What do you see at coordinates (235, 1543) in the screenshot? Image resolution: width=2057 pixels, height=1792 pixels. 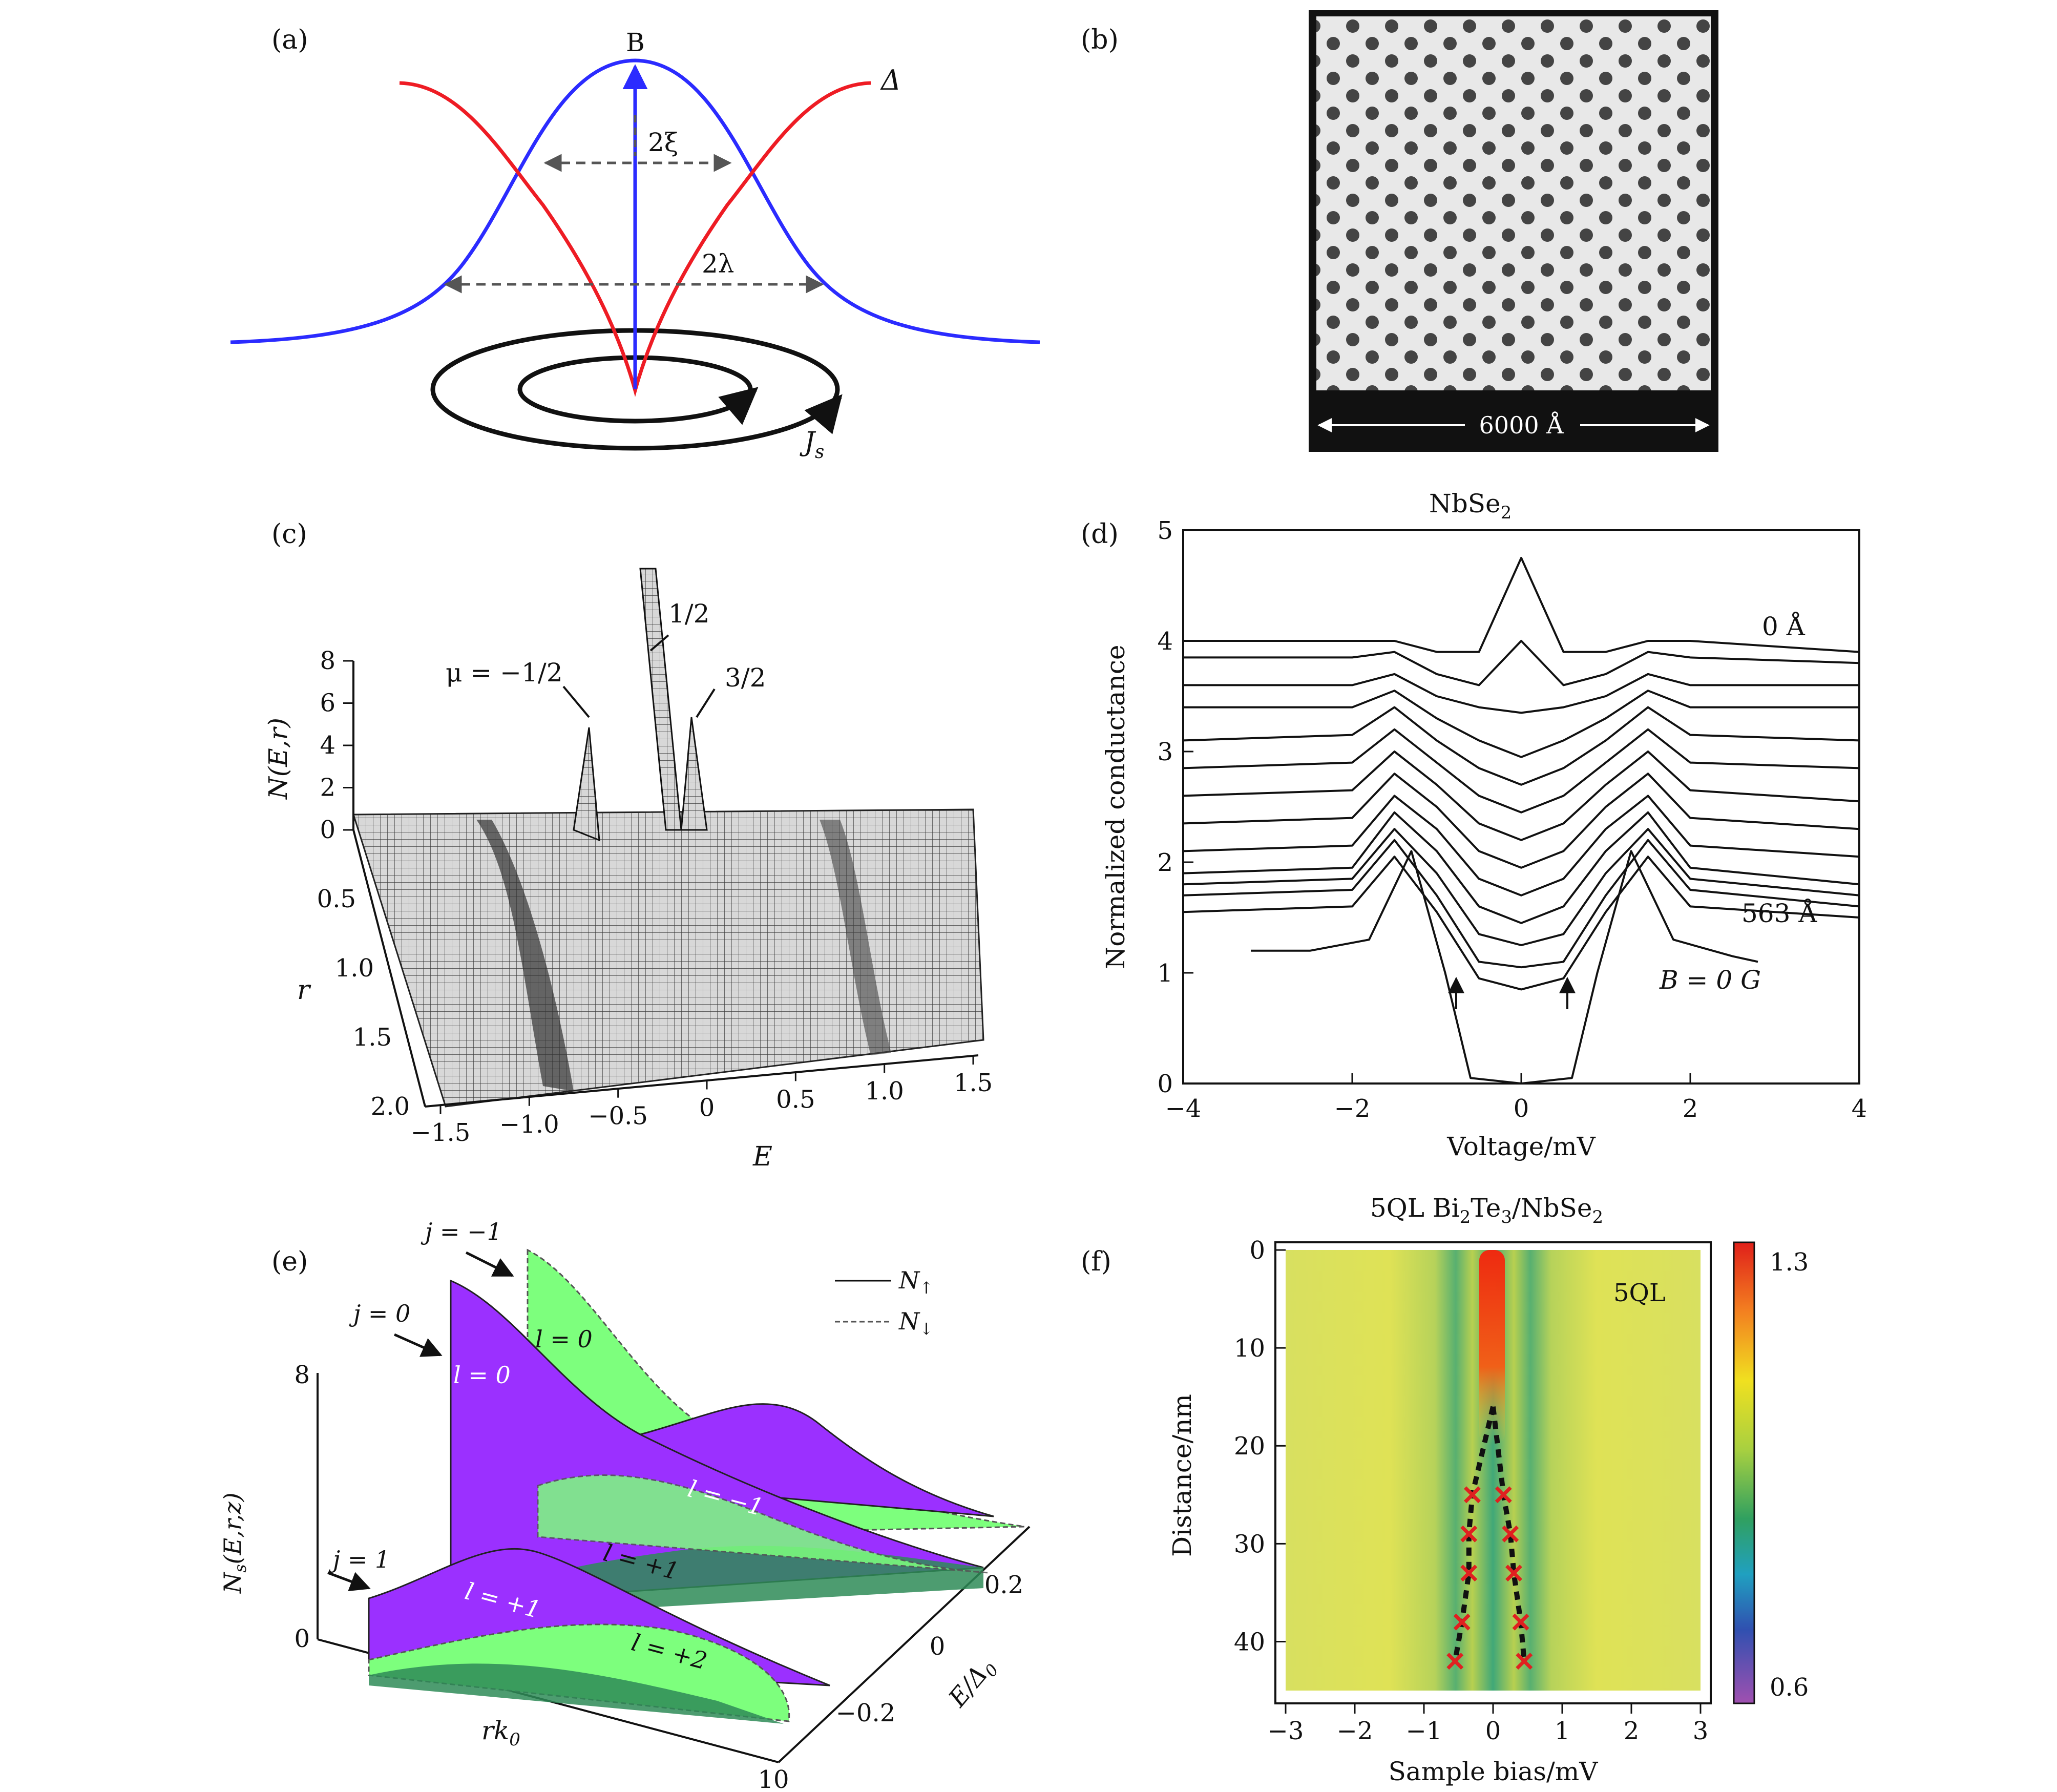 I see `e-y-label: Ns(E,r,z)` at bounding box center [235, 1543].